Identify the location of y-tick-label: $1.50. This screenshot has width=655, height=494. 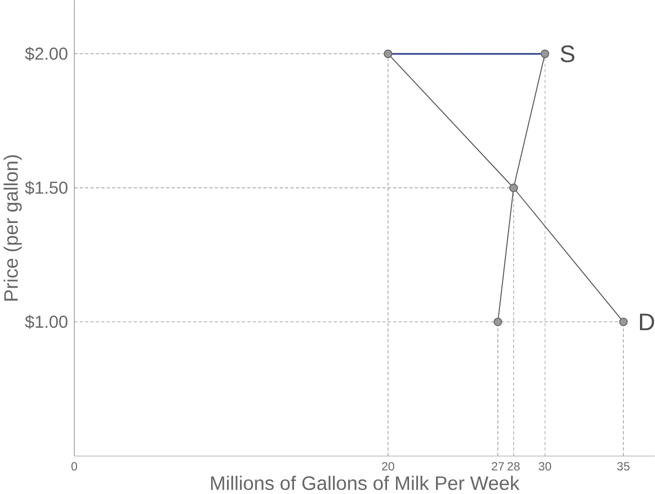
(46, 188).